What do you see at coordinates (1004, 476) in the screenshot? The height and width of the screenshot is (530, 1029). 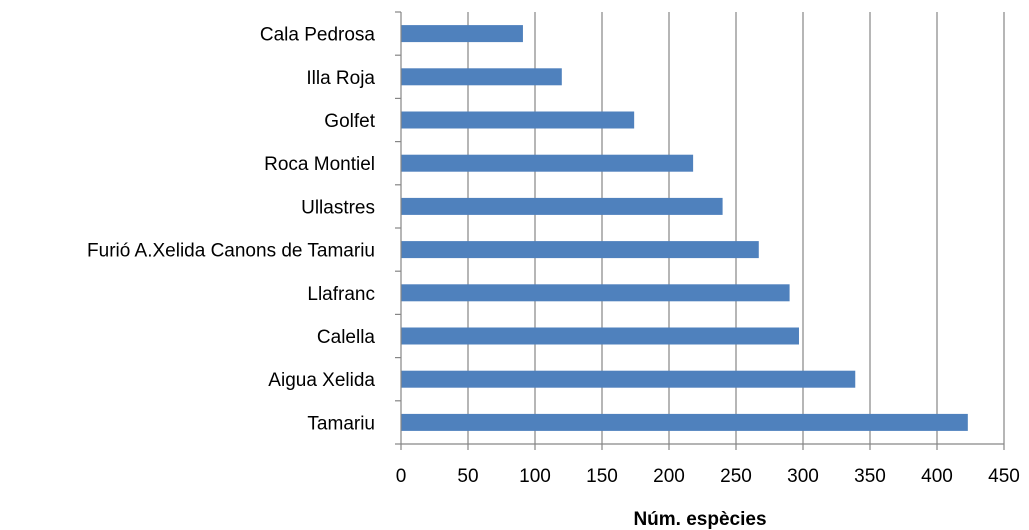 I see `x-tick-label: 450` at bounding box center [1004, 476].